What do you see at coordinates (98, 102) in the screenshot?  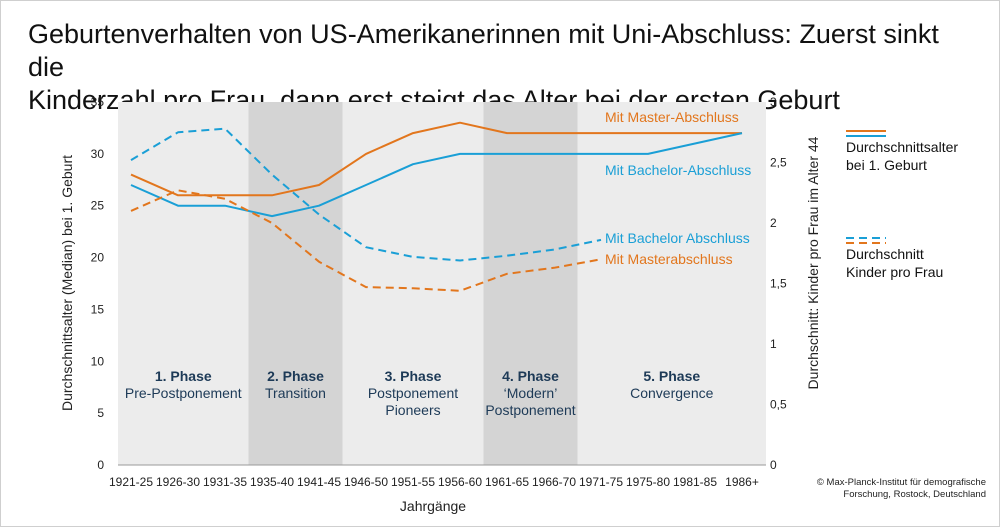 I see `left-tick-label: 35` at bounding box center [98, 102].